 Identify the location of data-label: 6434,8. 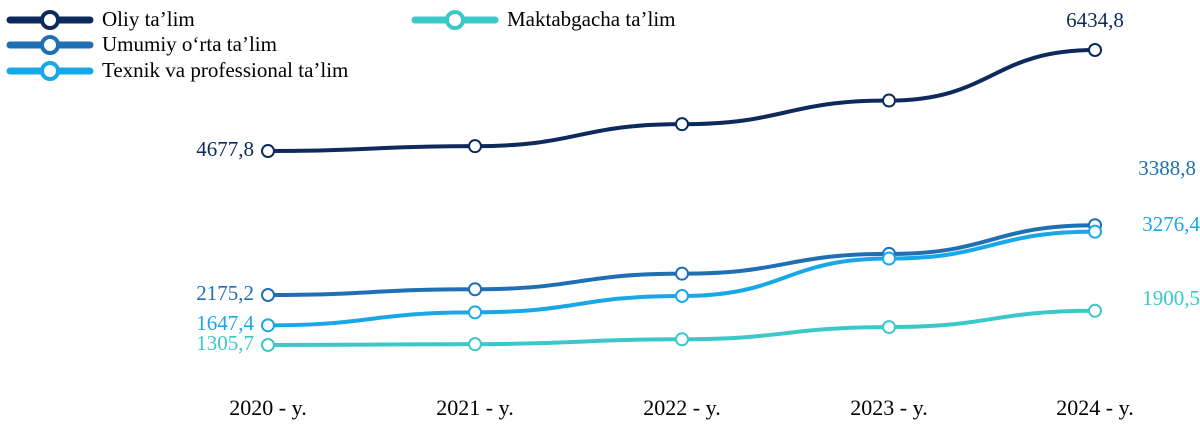
(1095, 20).